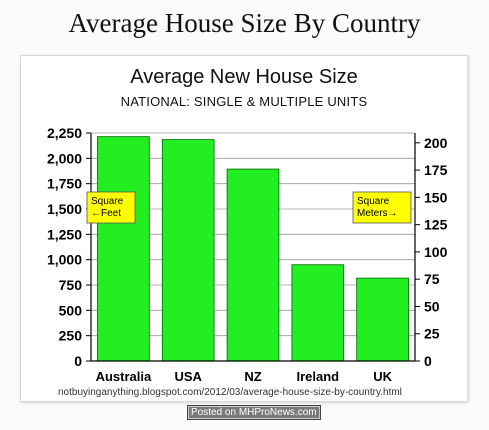  Describe the element at coordinates (64, 133) in the screenshot. I see `left-tick-label: 2,250` at that location.